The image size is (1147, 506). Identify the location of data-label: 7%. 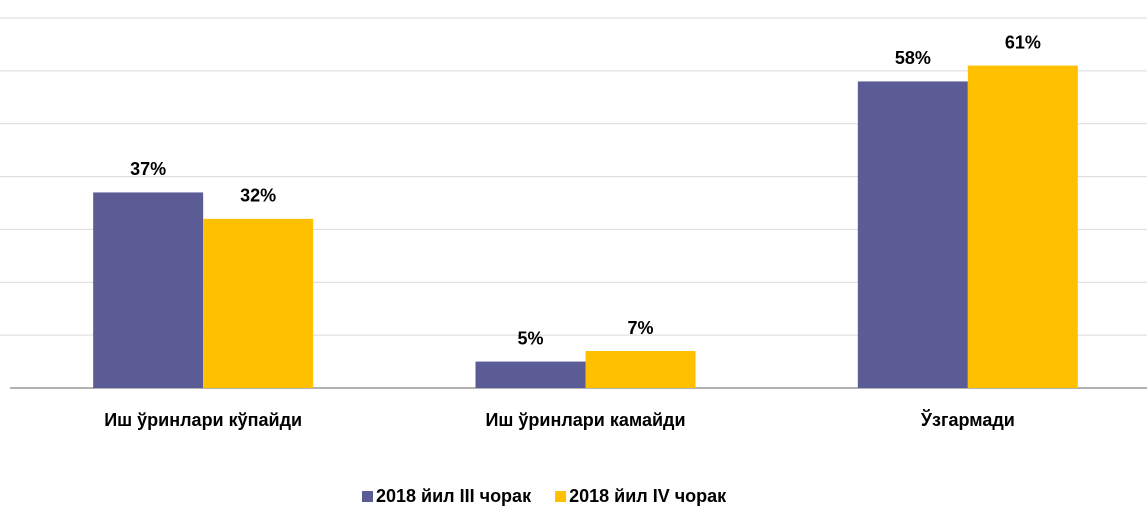
(640, 328).